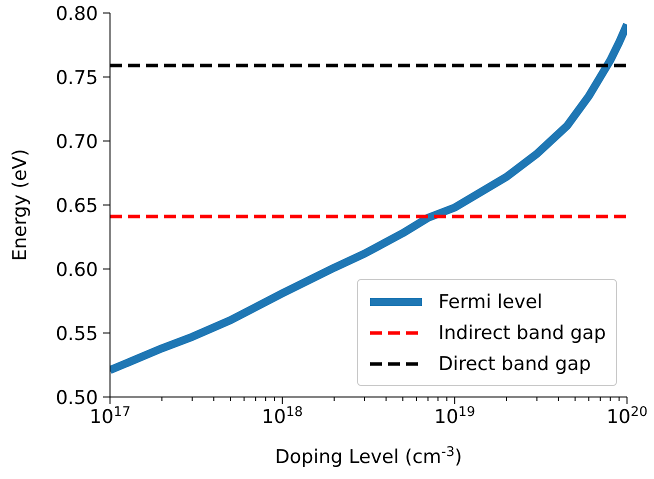 The image size is (654, 479). Describe the element at coordinates (77, 142) in the screenshot. I see `y-tick-label: 0.70` at that location.